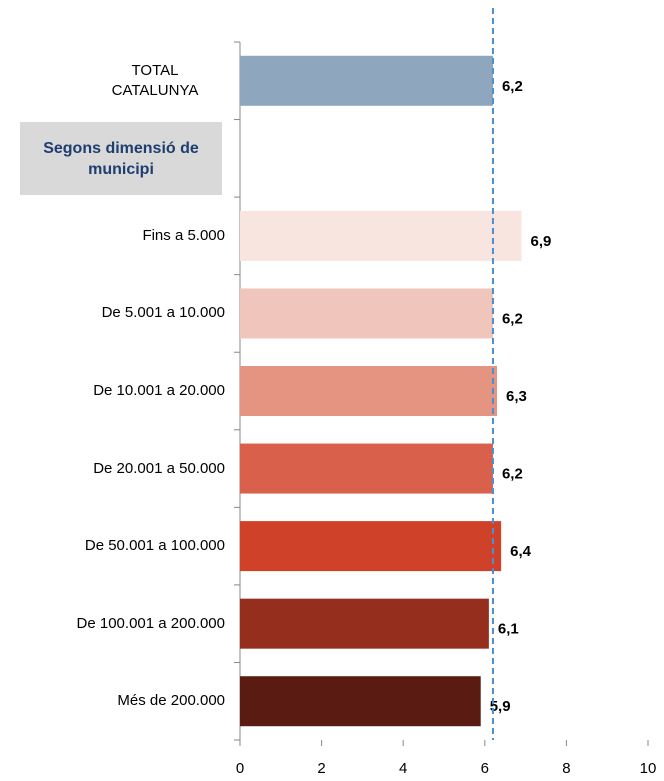 This screenshot has width=664, height=781. I want to click on value-label: 6,9, so click(541, 241).